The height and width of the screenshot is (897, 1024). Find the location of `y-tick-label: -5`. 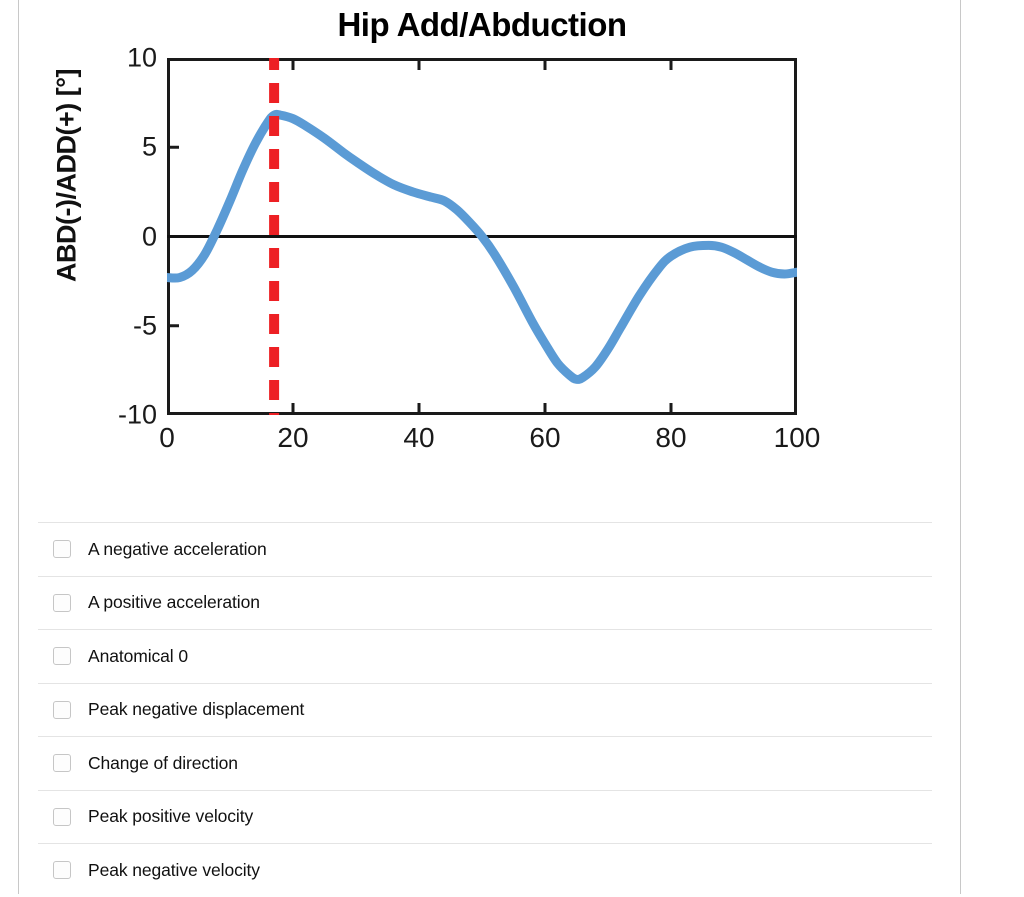

y-tick-label: -5 is located at coordinates (144, 325).